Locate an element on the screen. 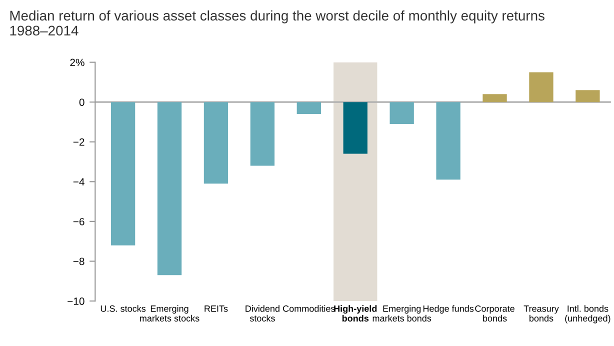  y-tick-label: −8 is located at coordinates (78, 262).